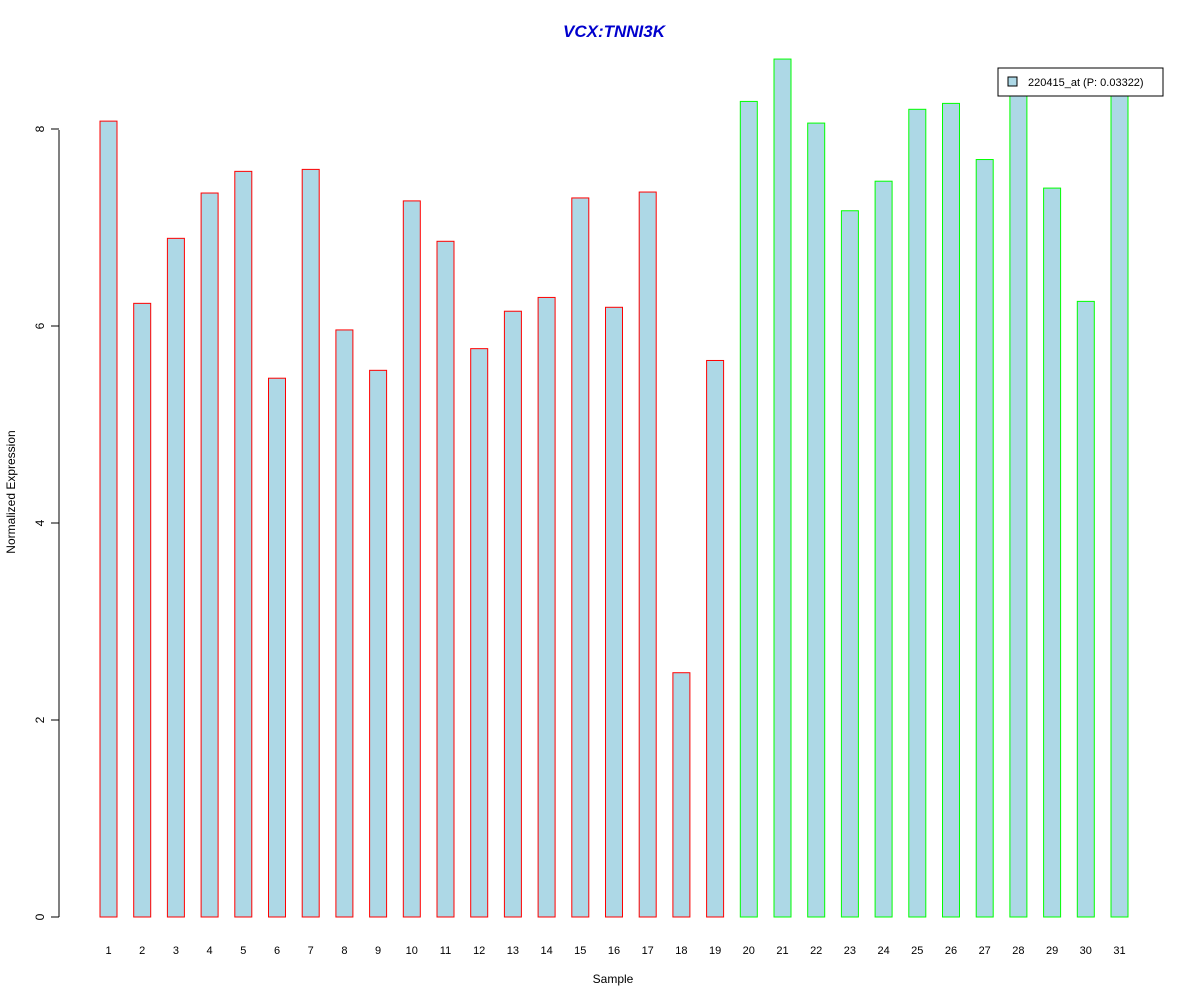 The image size is (1200, 1000). What do you see at coordinates (108, 951) in the screenshot?
I see `x-tick-label: 1` at bounding box center [108, 951].